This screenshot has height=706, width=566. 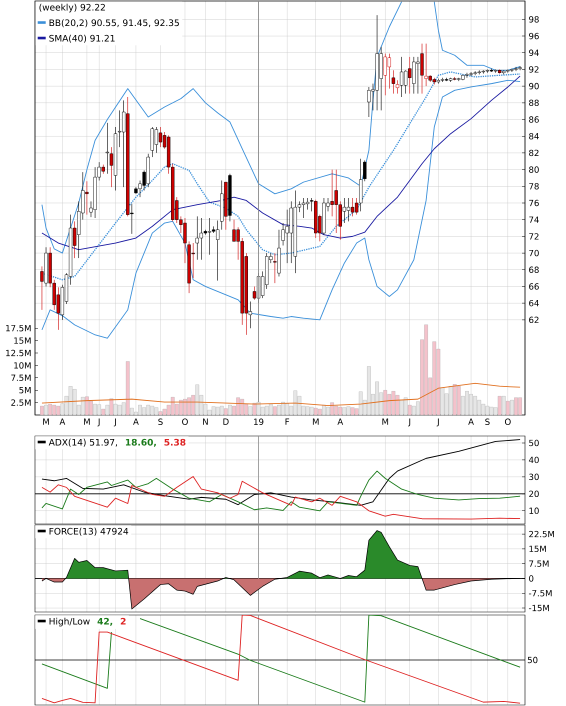 I want to click on y-tick-label: 76, so click(x=534, y=203).